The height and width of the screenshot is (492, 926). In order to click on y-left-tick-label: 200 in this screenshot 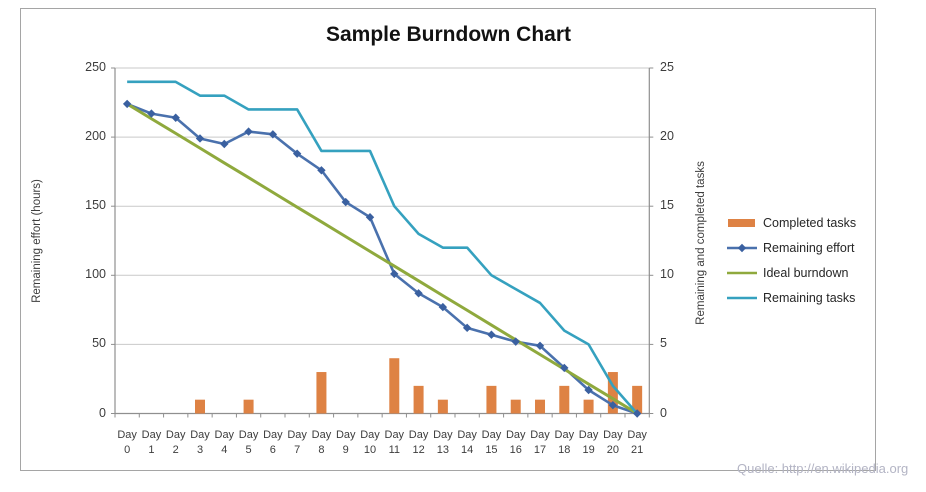, I will do `click(95, 136)`.